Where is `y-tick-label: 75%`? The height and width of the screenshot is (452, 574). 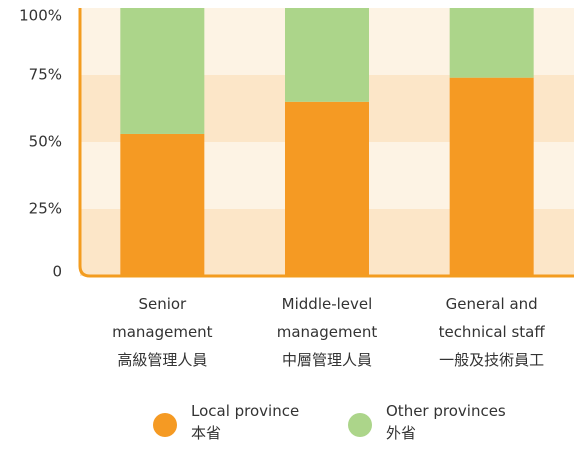
y-tick-label: 75% is located at coordinates (45, 75).